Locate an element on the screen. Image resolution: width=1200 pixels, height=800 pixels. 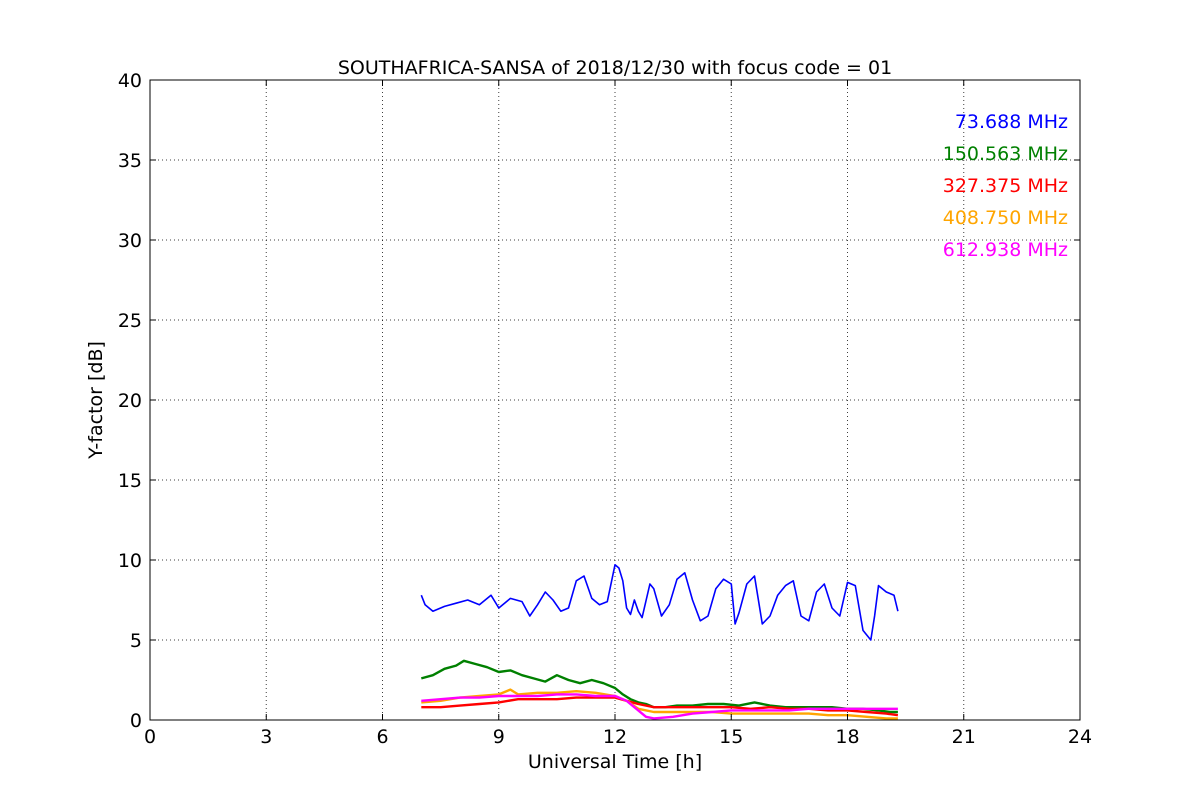
legend-entry-3: 408.750 MHz is located at coordinates (1005, 218).